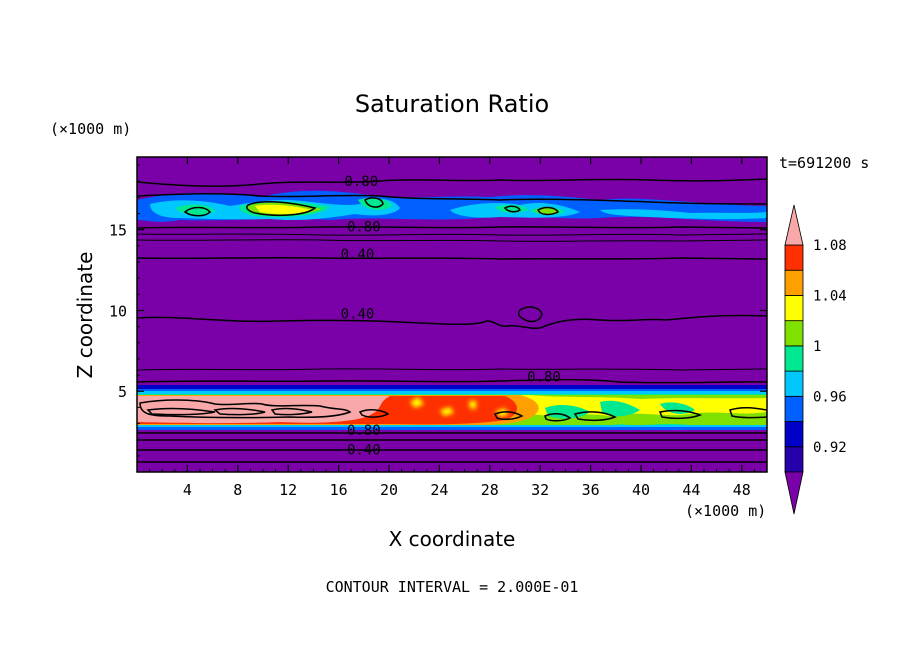 The image size is (904, 654). Describe the element at coordinates (794, 225) in the screenshot. I see `colorbar-top-arrow` at that location.